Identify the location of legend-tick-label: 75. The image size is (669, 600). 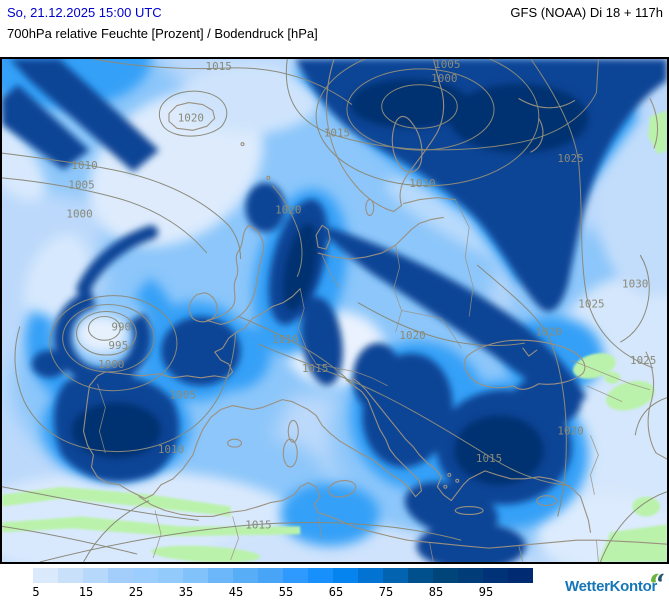
(386, 592).